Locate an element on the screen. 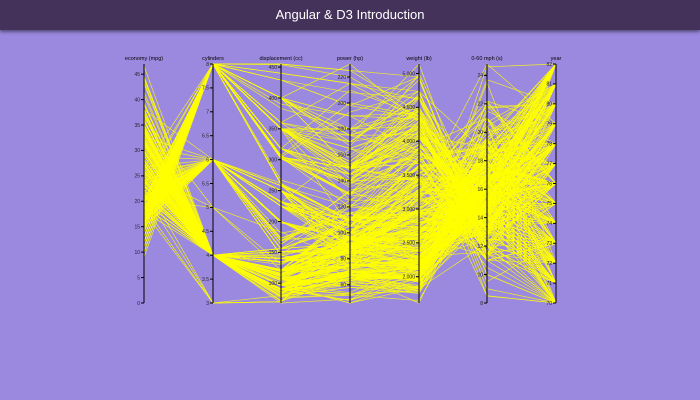 The height and width of the screenshot is (400, 700). tick-label: 16 is located at coordinates (480, 190).